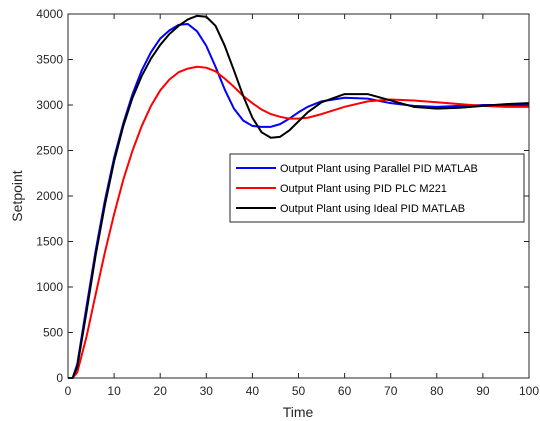  Describe the element at coordinates (253, 391) in the screenshot. I see `x-tick-label: 40` at that location.